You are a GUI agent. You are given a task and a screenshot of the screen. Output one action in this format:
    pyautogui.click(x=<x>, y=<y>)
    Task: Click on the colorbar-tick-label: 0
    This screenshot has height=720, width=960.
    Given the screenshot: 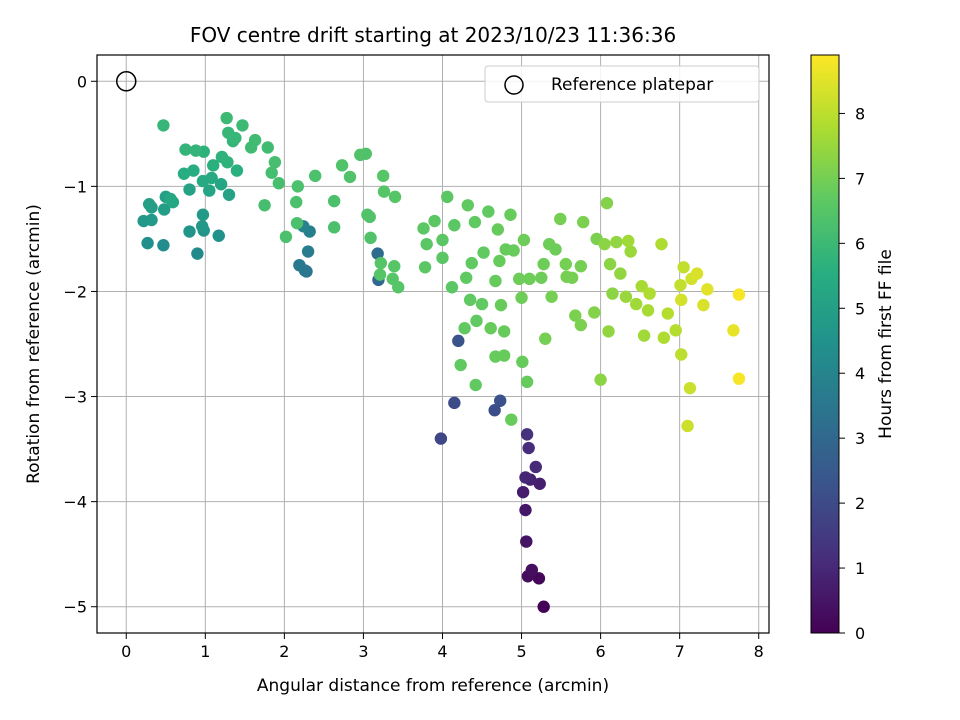 What is the action you would take?
    pyautogui.click(x=860, y=633)
    